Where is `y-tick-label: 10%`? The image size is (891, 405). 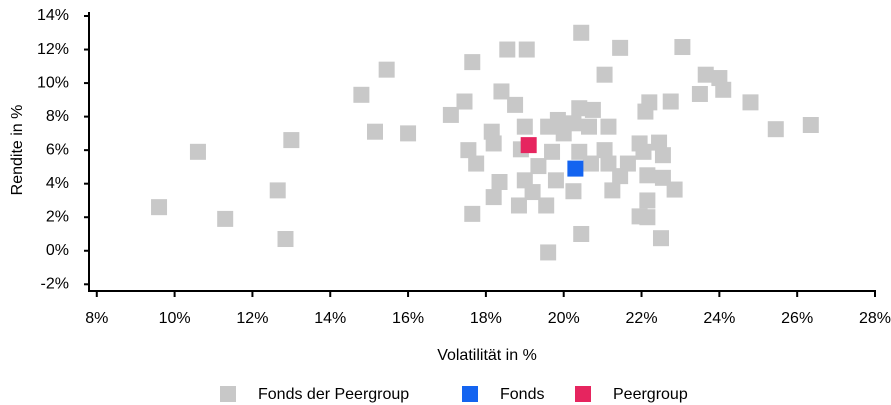 y-tick-label: 10% is located at coordinates (53, 82).